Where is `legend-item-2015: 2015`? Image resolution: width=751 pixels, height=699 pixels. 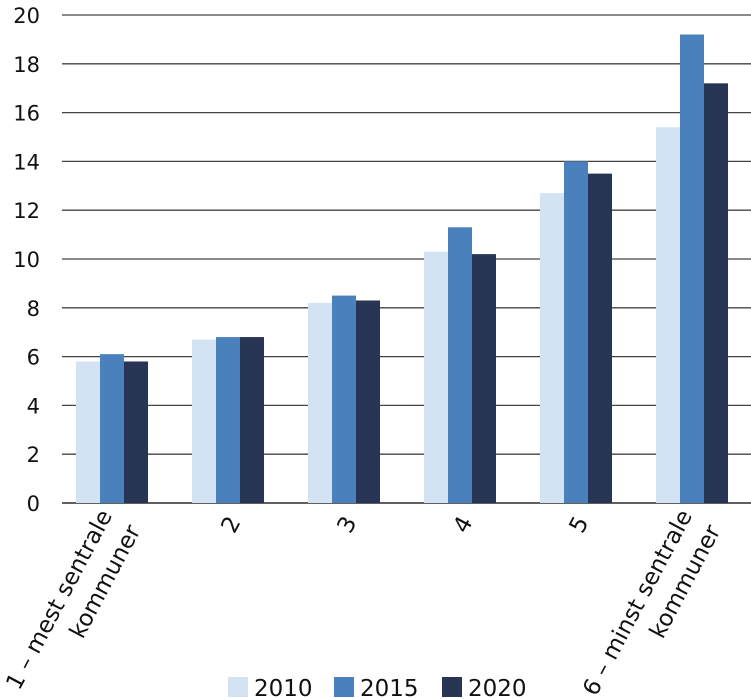
legend-item-2015: 2015 is located at coordinates (376, 687).